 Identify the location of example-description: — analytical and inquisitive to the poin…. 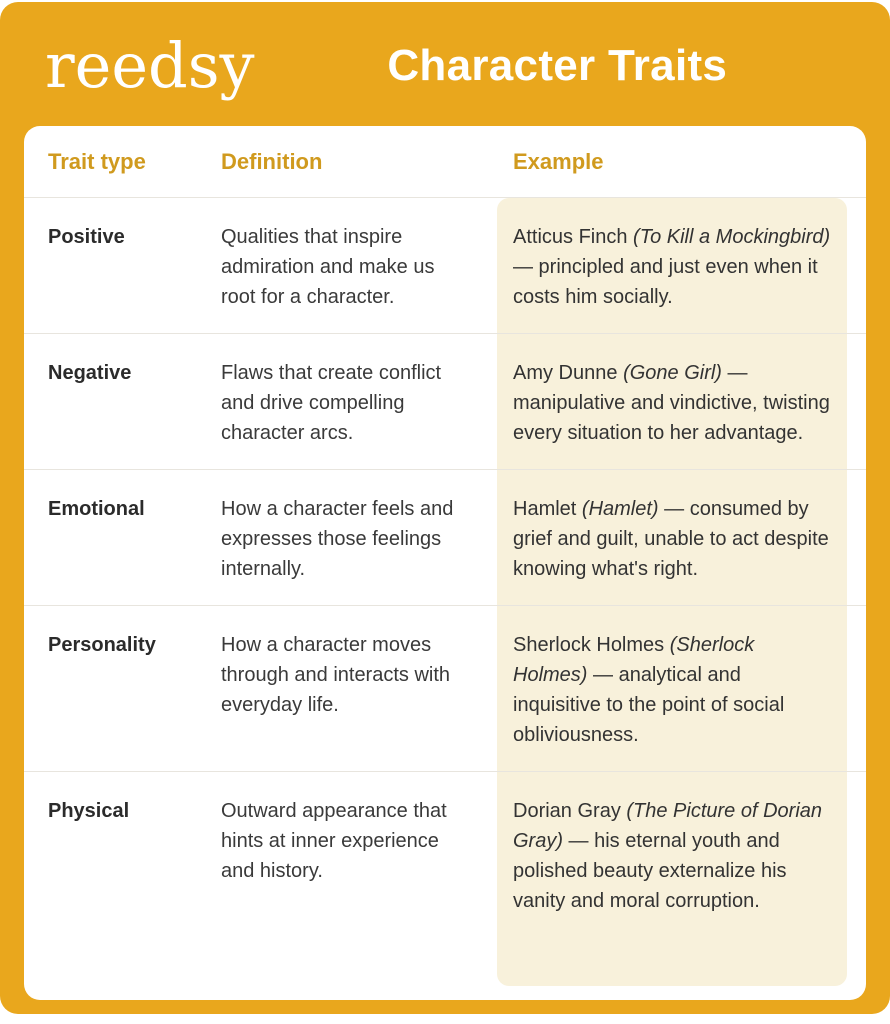
(649, 705).